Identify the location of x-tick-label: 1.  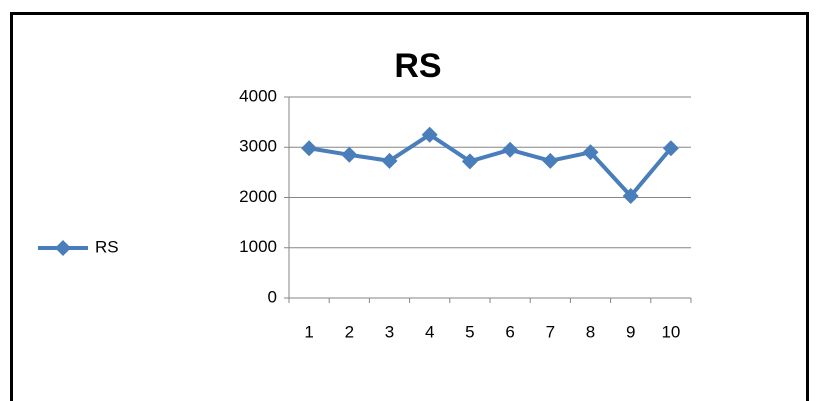
(308, 331).